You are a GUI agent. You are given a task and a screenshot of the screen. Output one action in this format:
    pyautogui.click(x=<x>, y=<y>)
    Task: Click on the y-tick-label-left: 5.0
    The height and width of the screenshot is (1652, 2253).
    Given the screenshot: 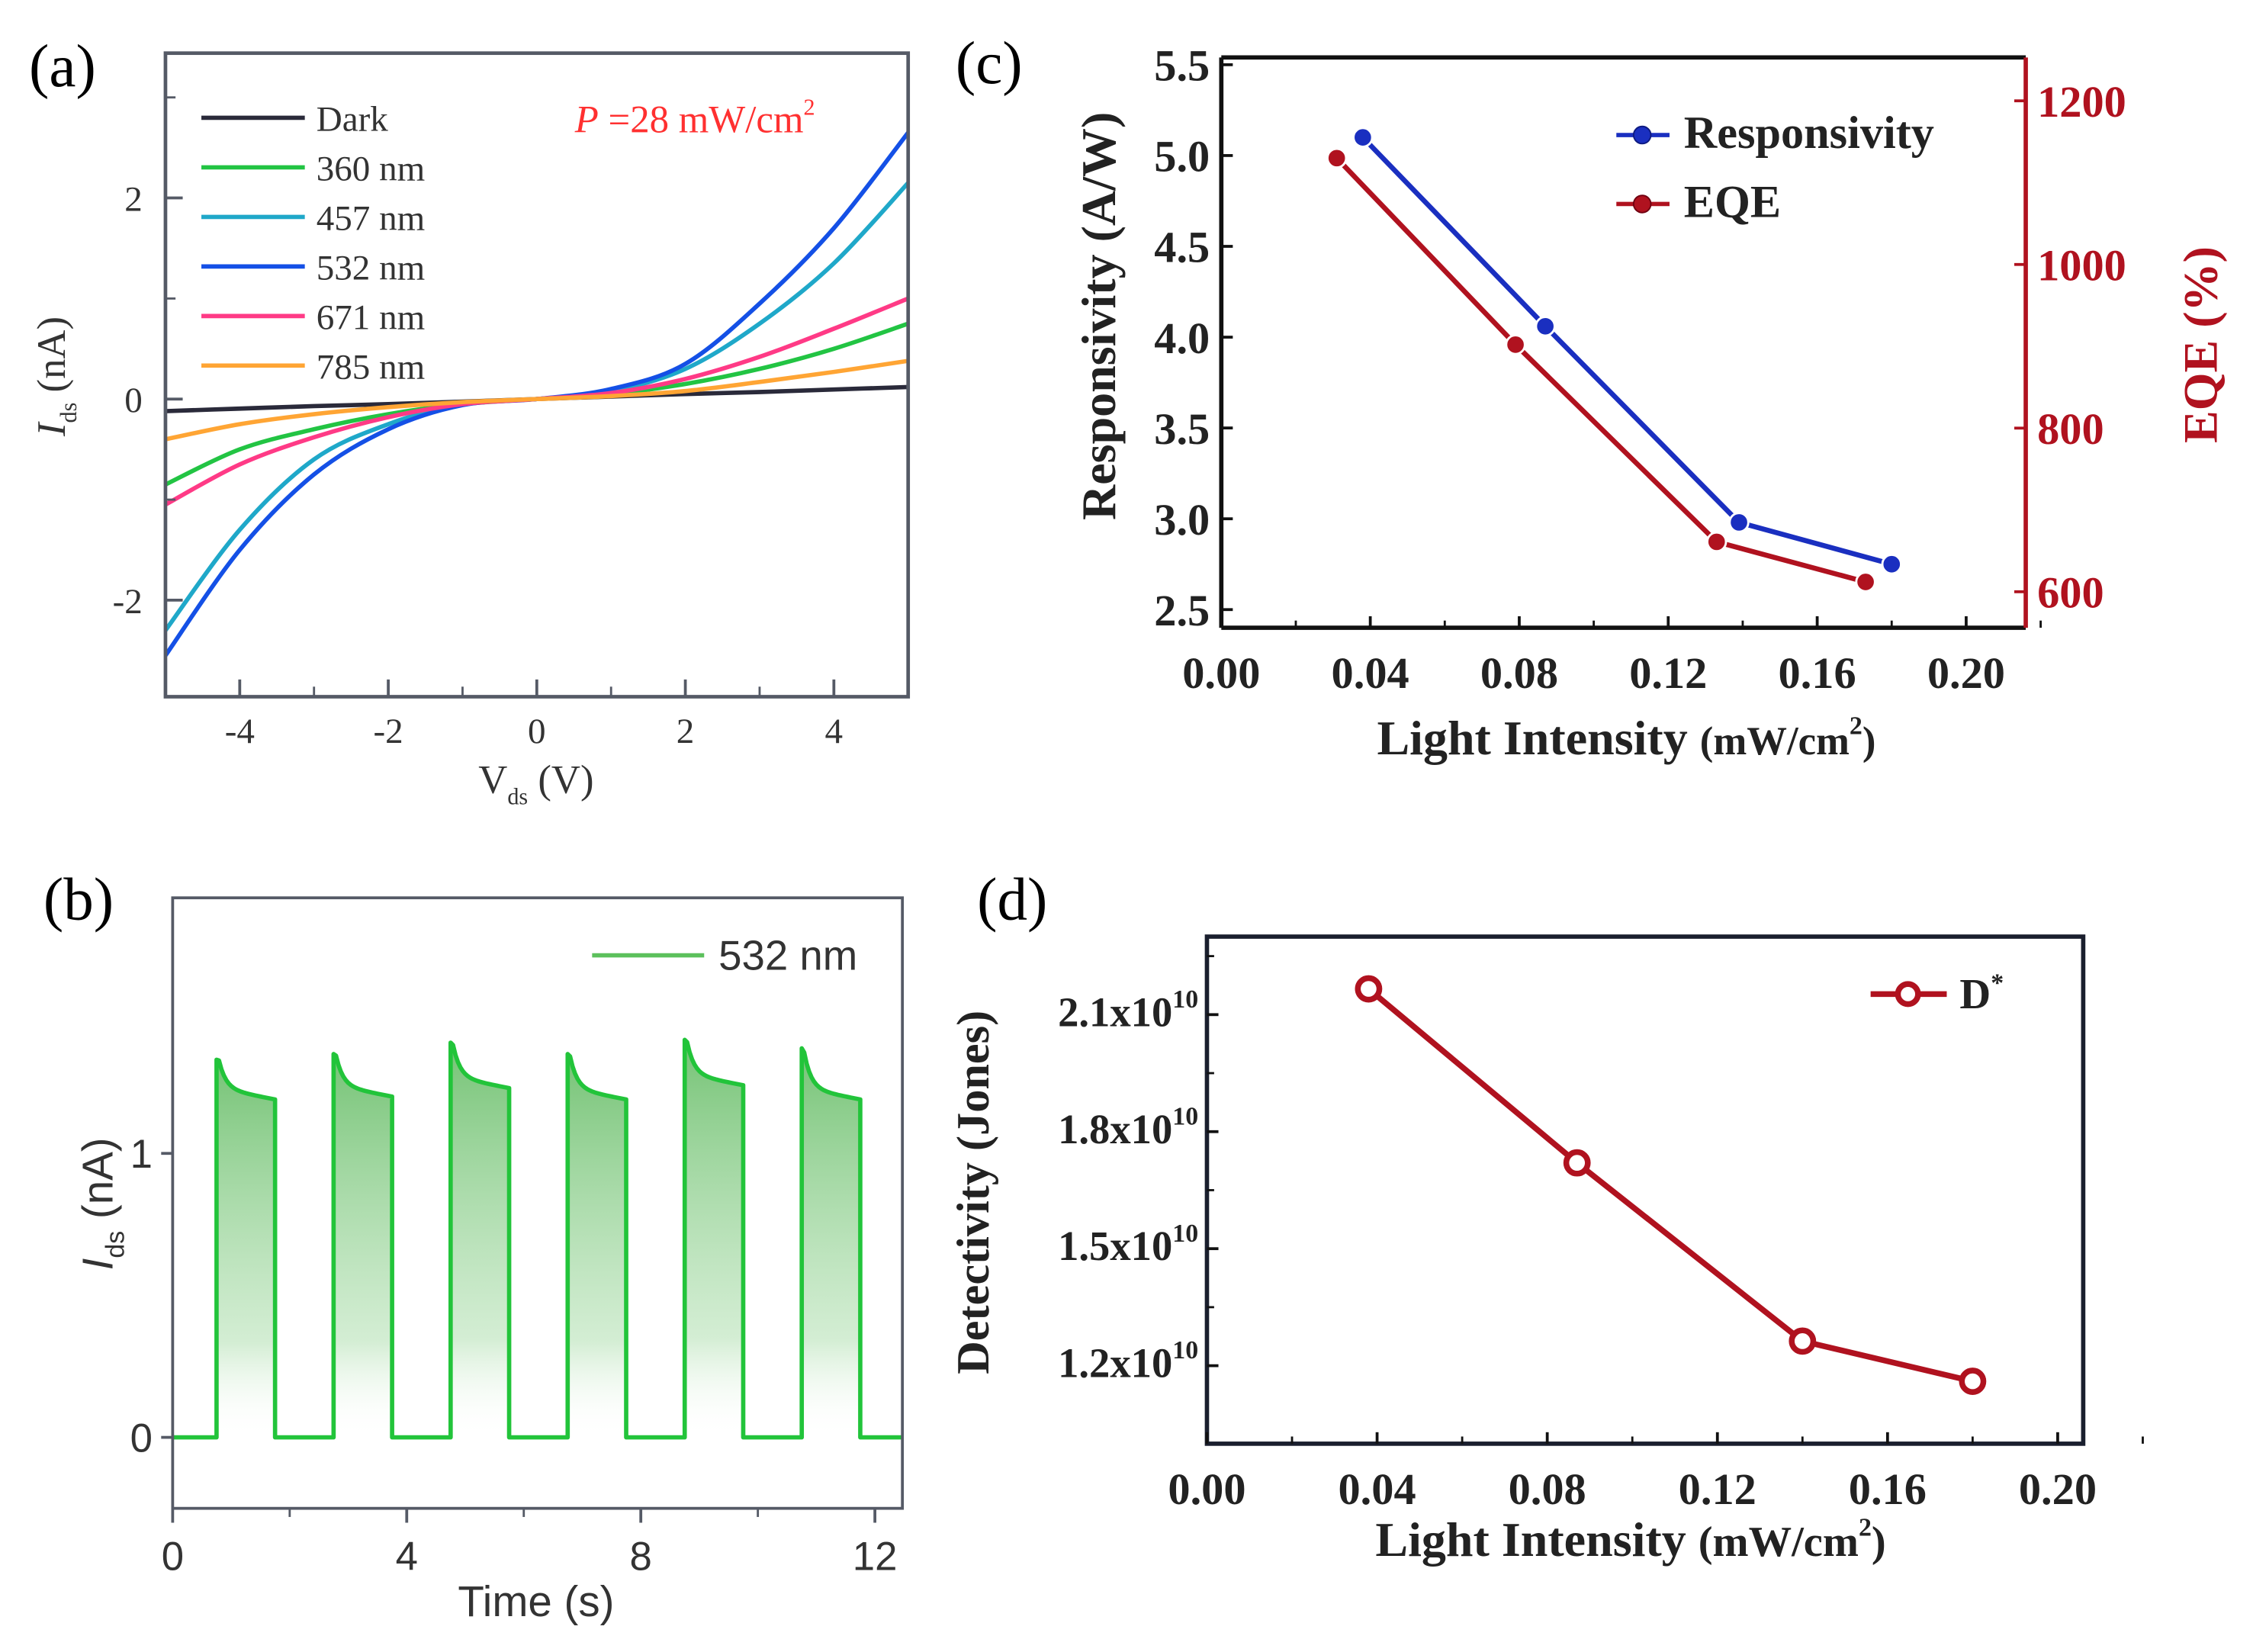 What is the action you would take?
    pyautogui.click(x=1182, y=157)
    